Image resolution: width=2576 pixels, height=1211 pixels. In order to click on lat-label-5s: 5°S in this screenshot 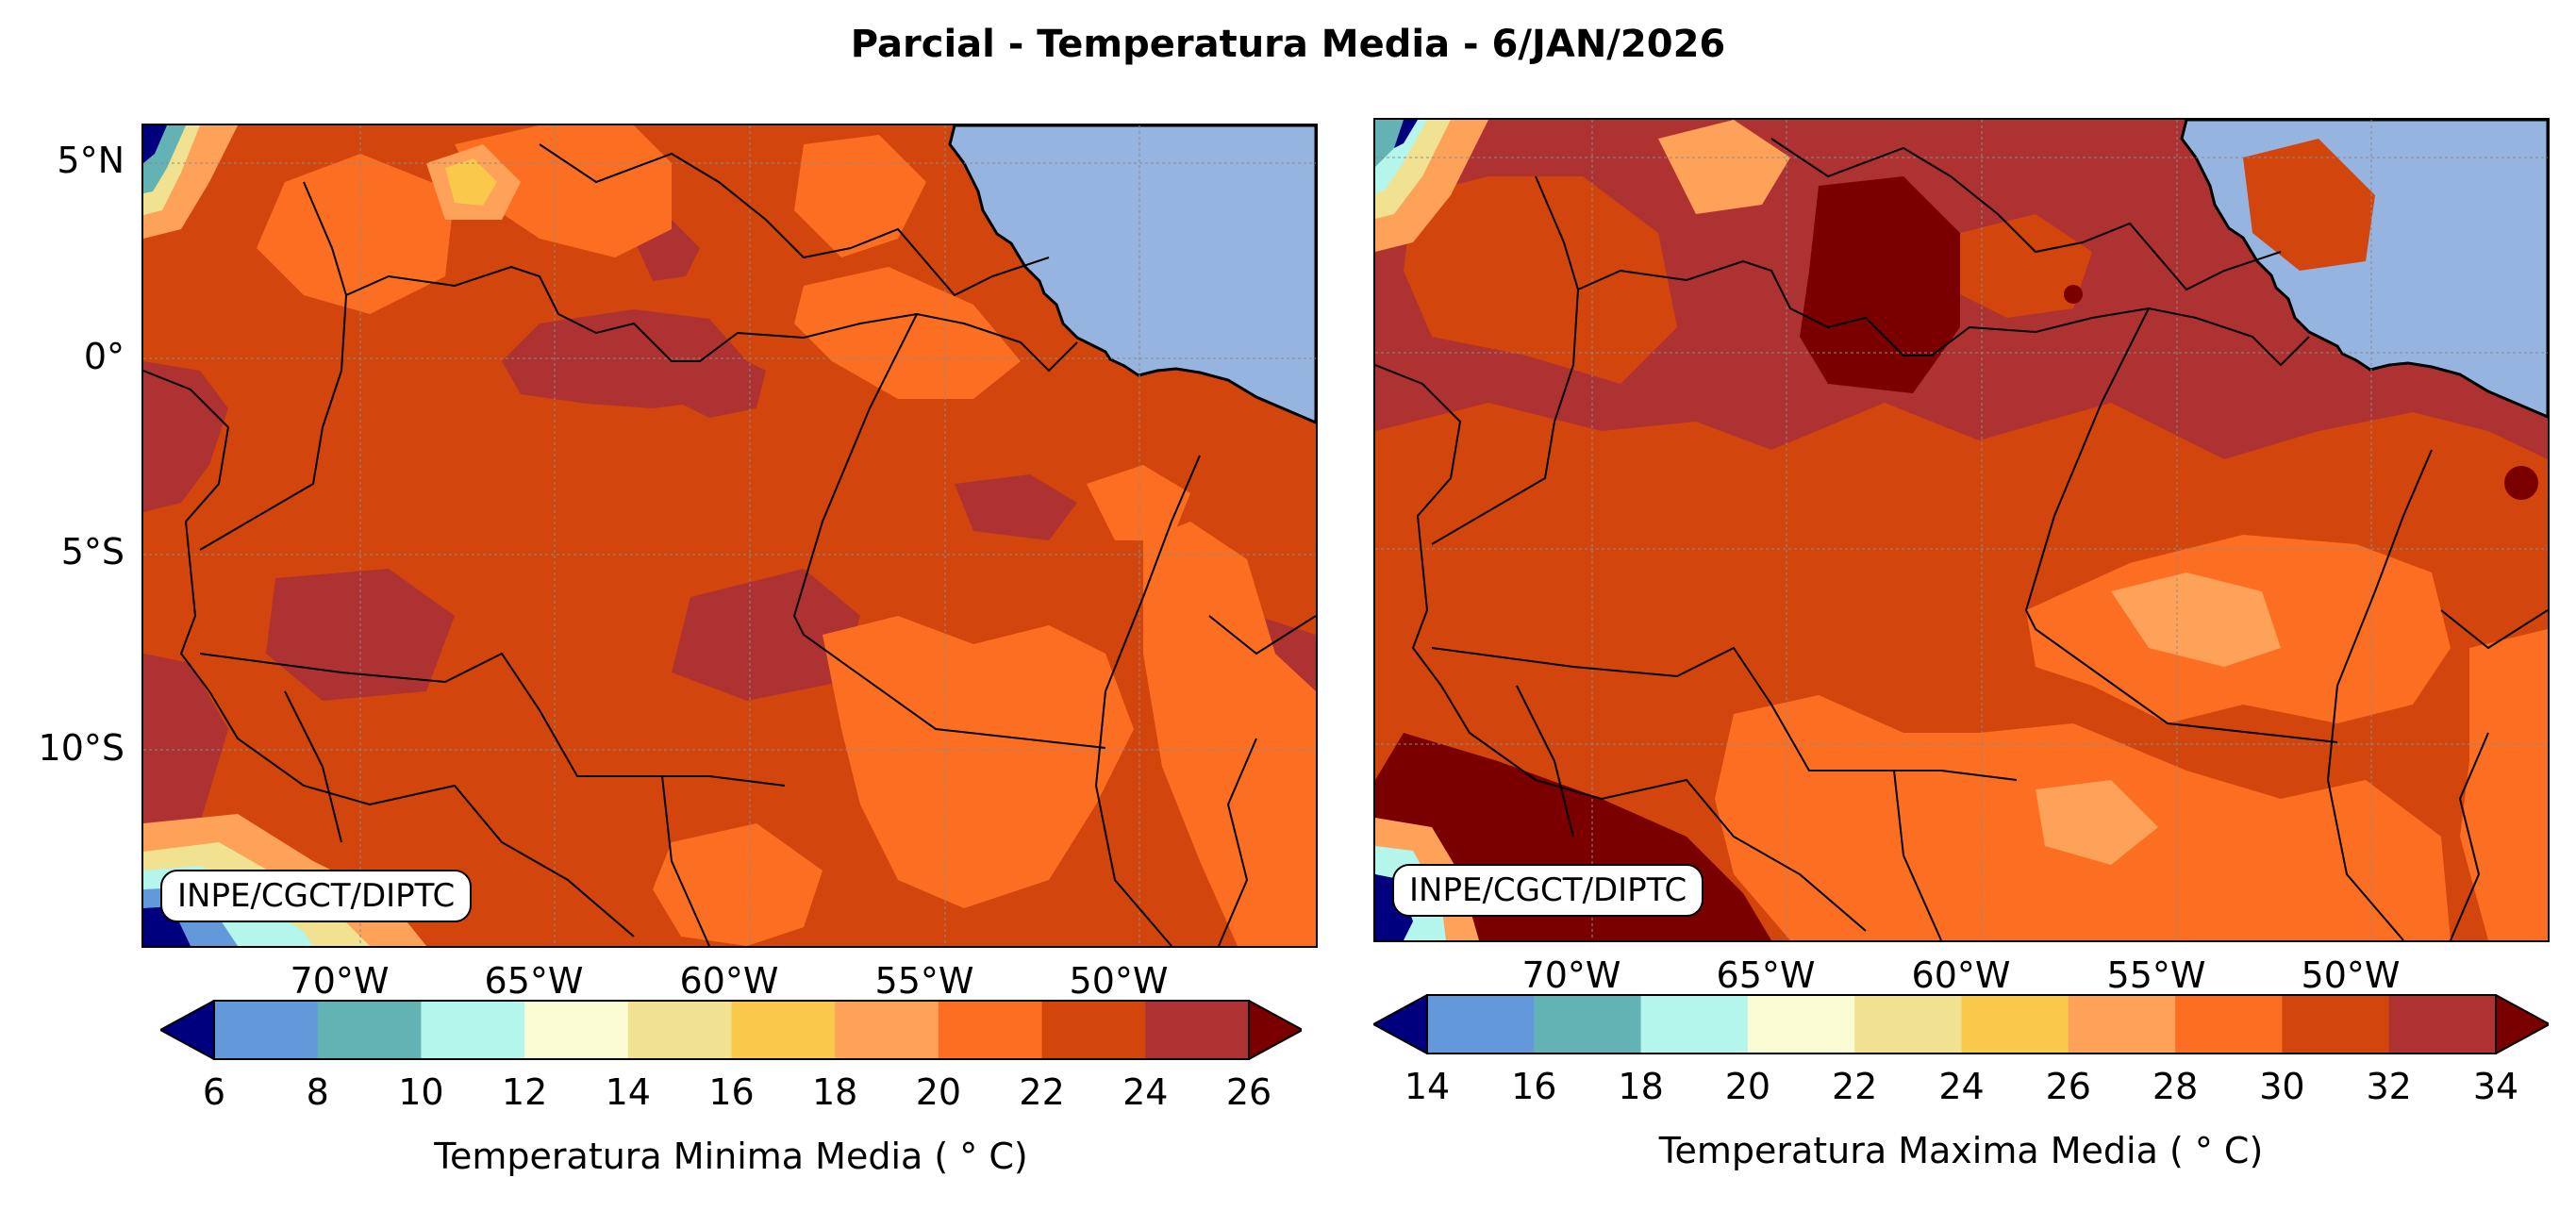, I will do `click(92, 551)`.